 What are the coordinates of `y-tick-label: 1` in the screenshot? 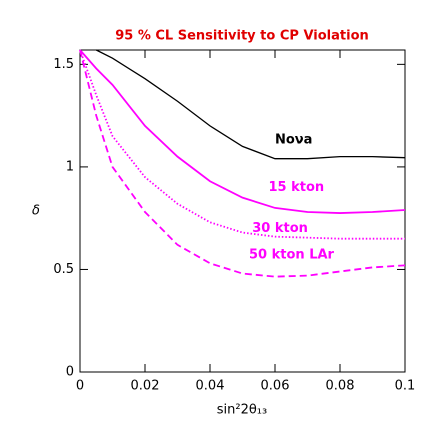 It's located at (70, 166).